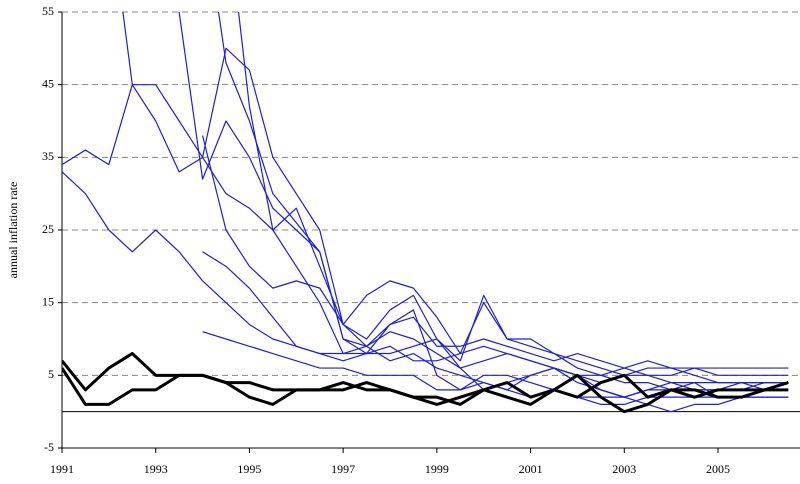 The height and width of the screenshot is (484, 800). Describe the element at coordinates (531, 469) in the screenshot. I see `x-tick-label: 2001` at that location.